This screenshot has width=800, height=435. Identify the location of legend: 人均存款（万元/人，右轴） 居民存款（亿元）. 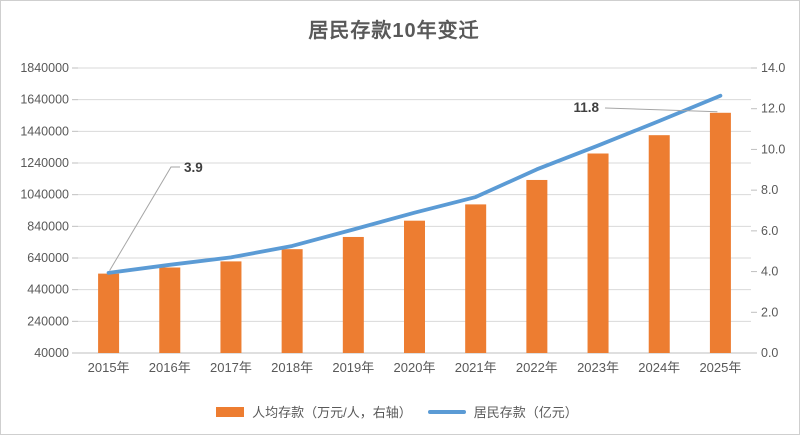
(397, 411).